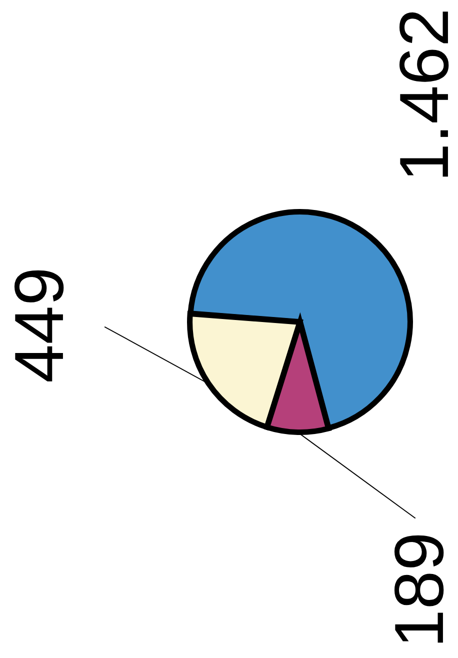  I want to click on data-label: 449, so click(39, 326).